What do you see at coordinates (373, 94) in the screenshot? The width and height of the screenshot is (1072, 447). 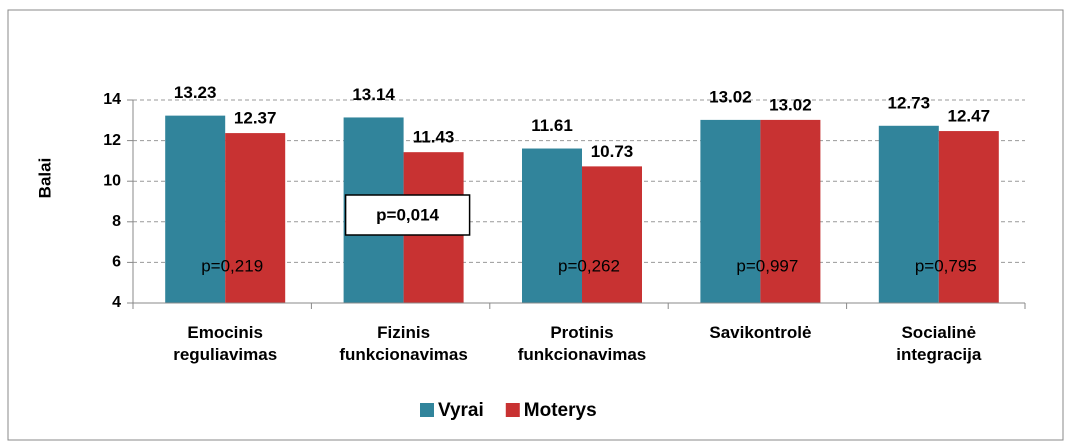 I see `value-label: 13.14` at bounding box center [373, 94].